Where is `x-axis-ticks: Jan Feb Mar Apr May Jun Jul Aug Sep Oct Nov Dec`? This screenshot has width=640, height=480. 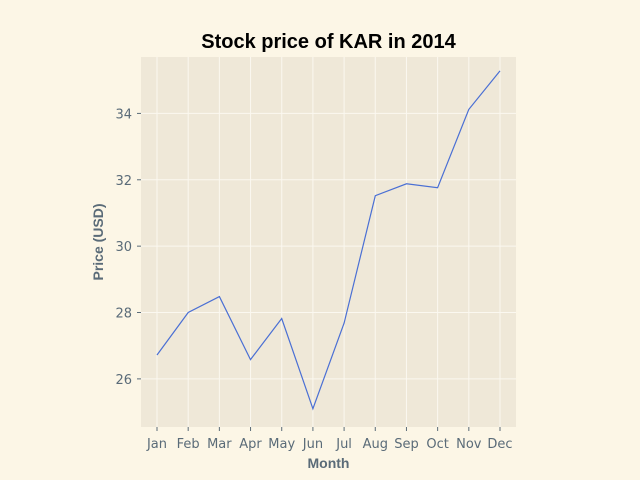
x-axis-ticks: Jan Feb Mar Apr May Jun Jul Aug Sep Oct Nov Dec is located at coordinates (329, 439).